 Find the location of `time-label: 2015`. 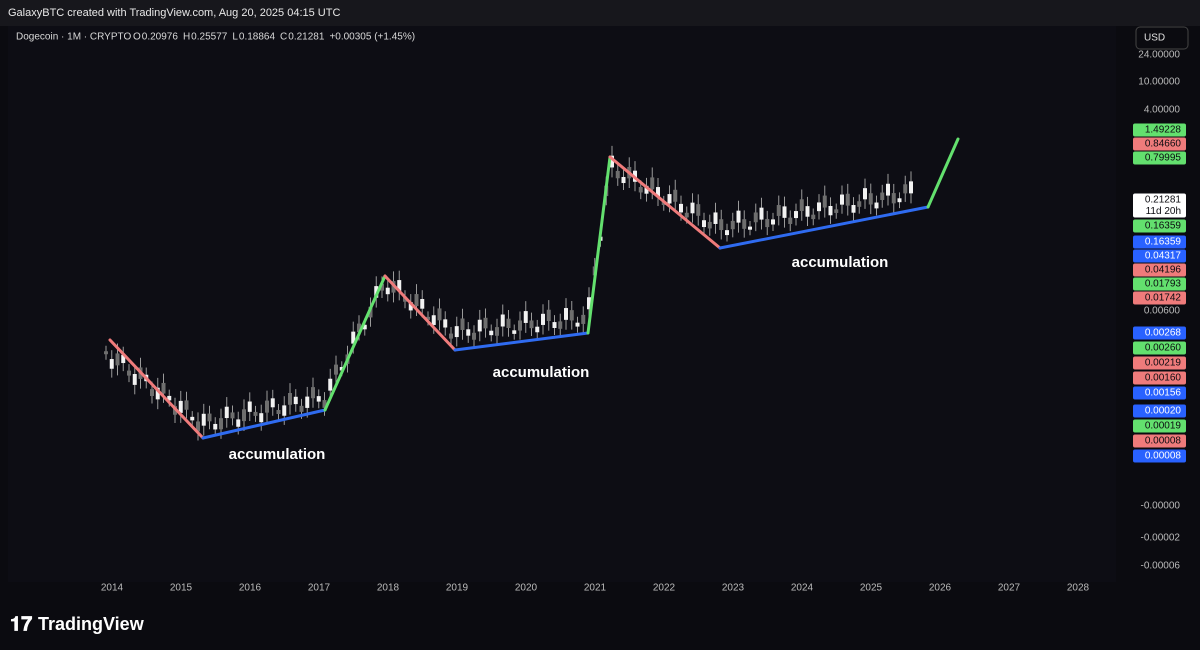

time-label: 2015 is located at coordinates (181, 588).